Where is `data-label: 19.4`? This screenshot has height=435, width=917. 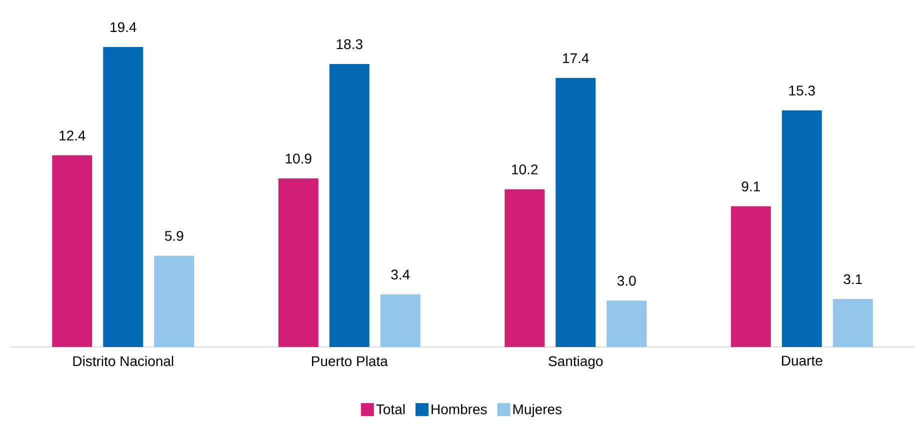 data-label: 19.4 is located at coordinates (123, 27).